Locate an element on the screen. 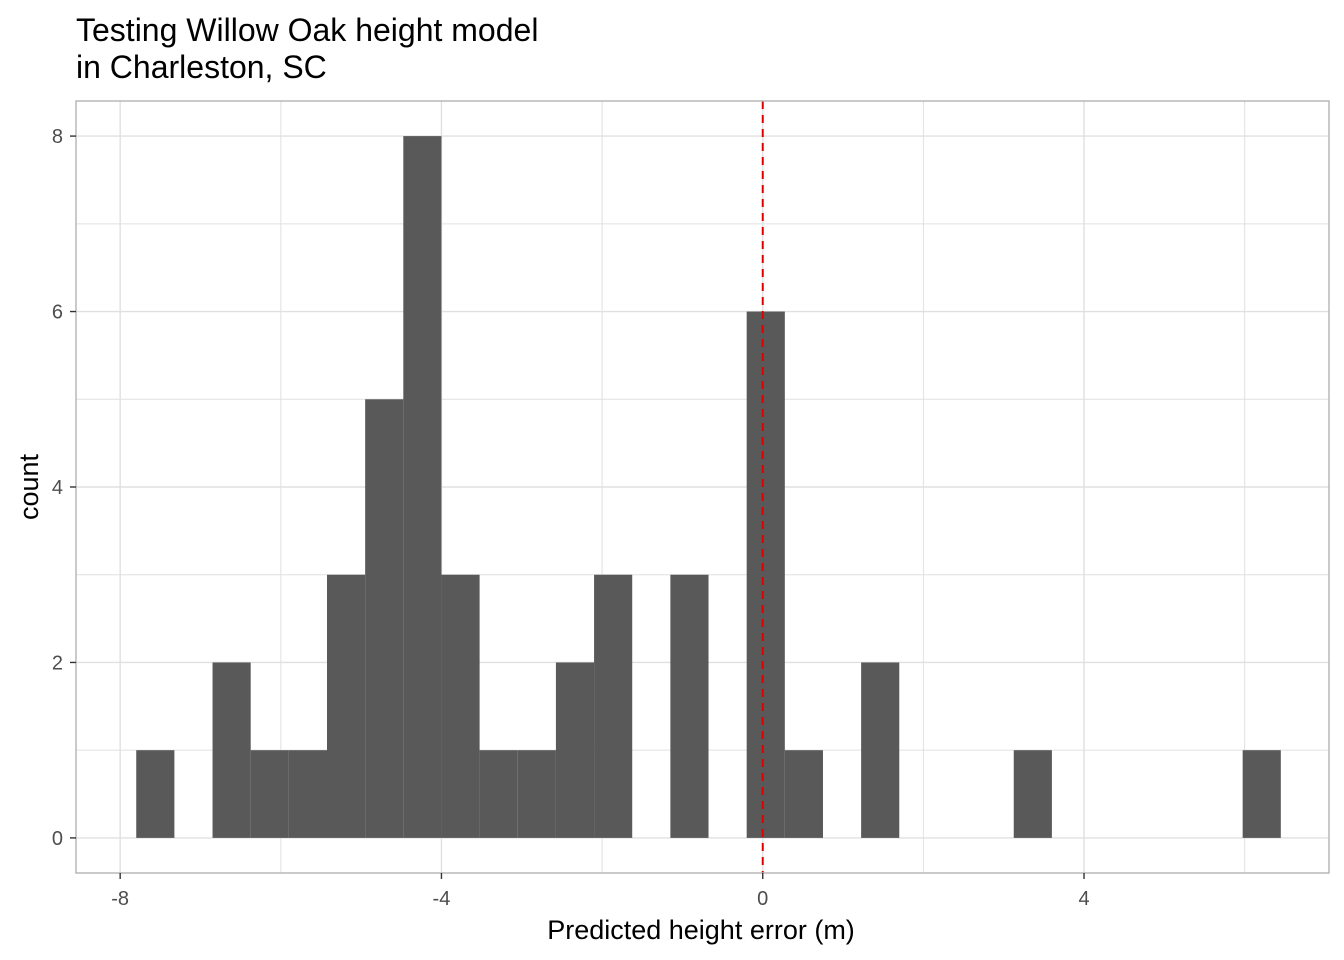 This screenshot has height=960, width=1344. y-axis-ticks: 0 2 4 6 8 is located at coordinates (64, 488).